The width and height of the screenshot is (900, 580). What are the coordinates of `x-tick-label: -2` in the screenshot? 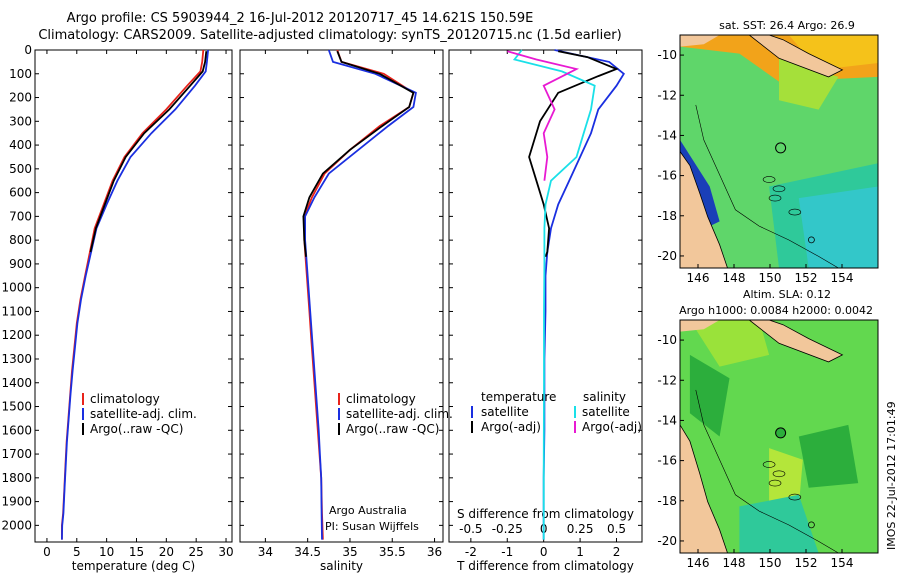 It's located at (471, 552).